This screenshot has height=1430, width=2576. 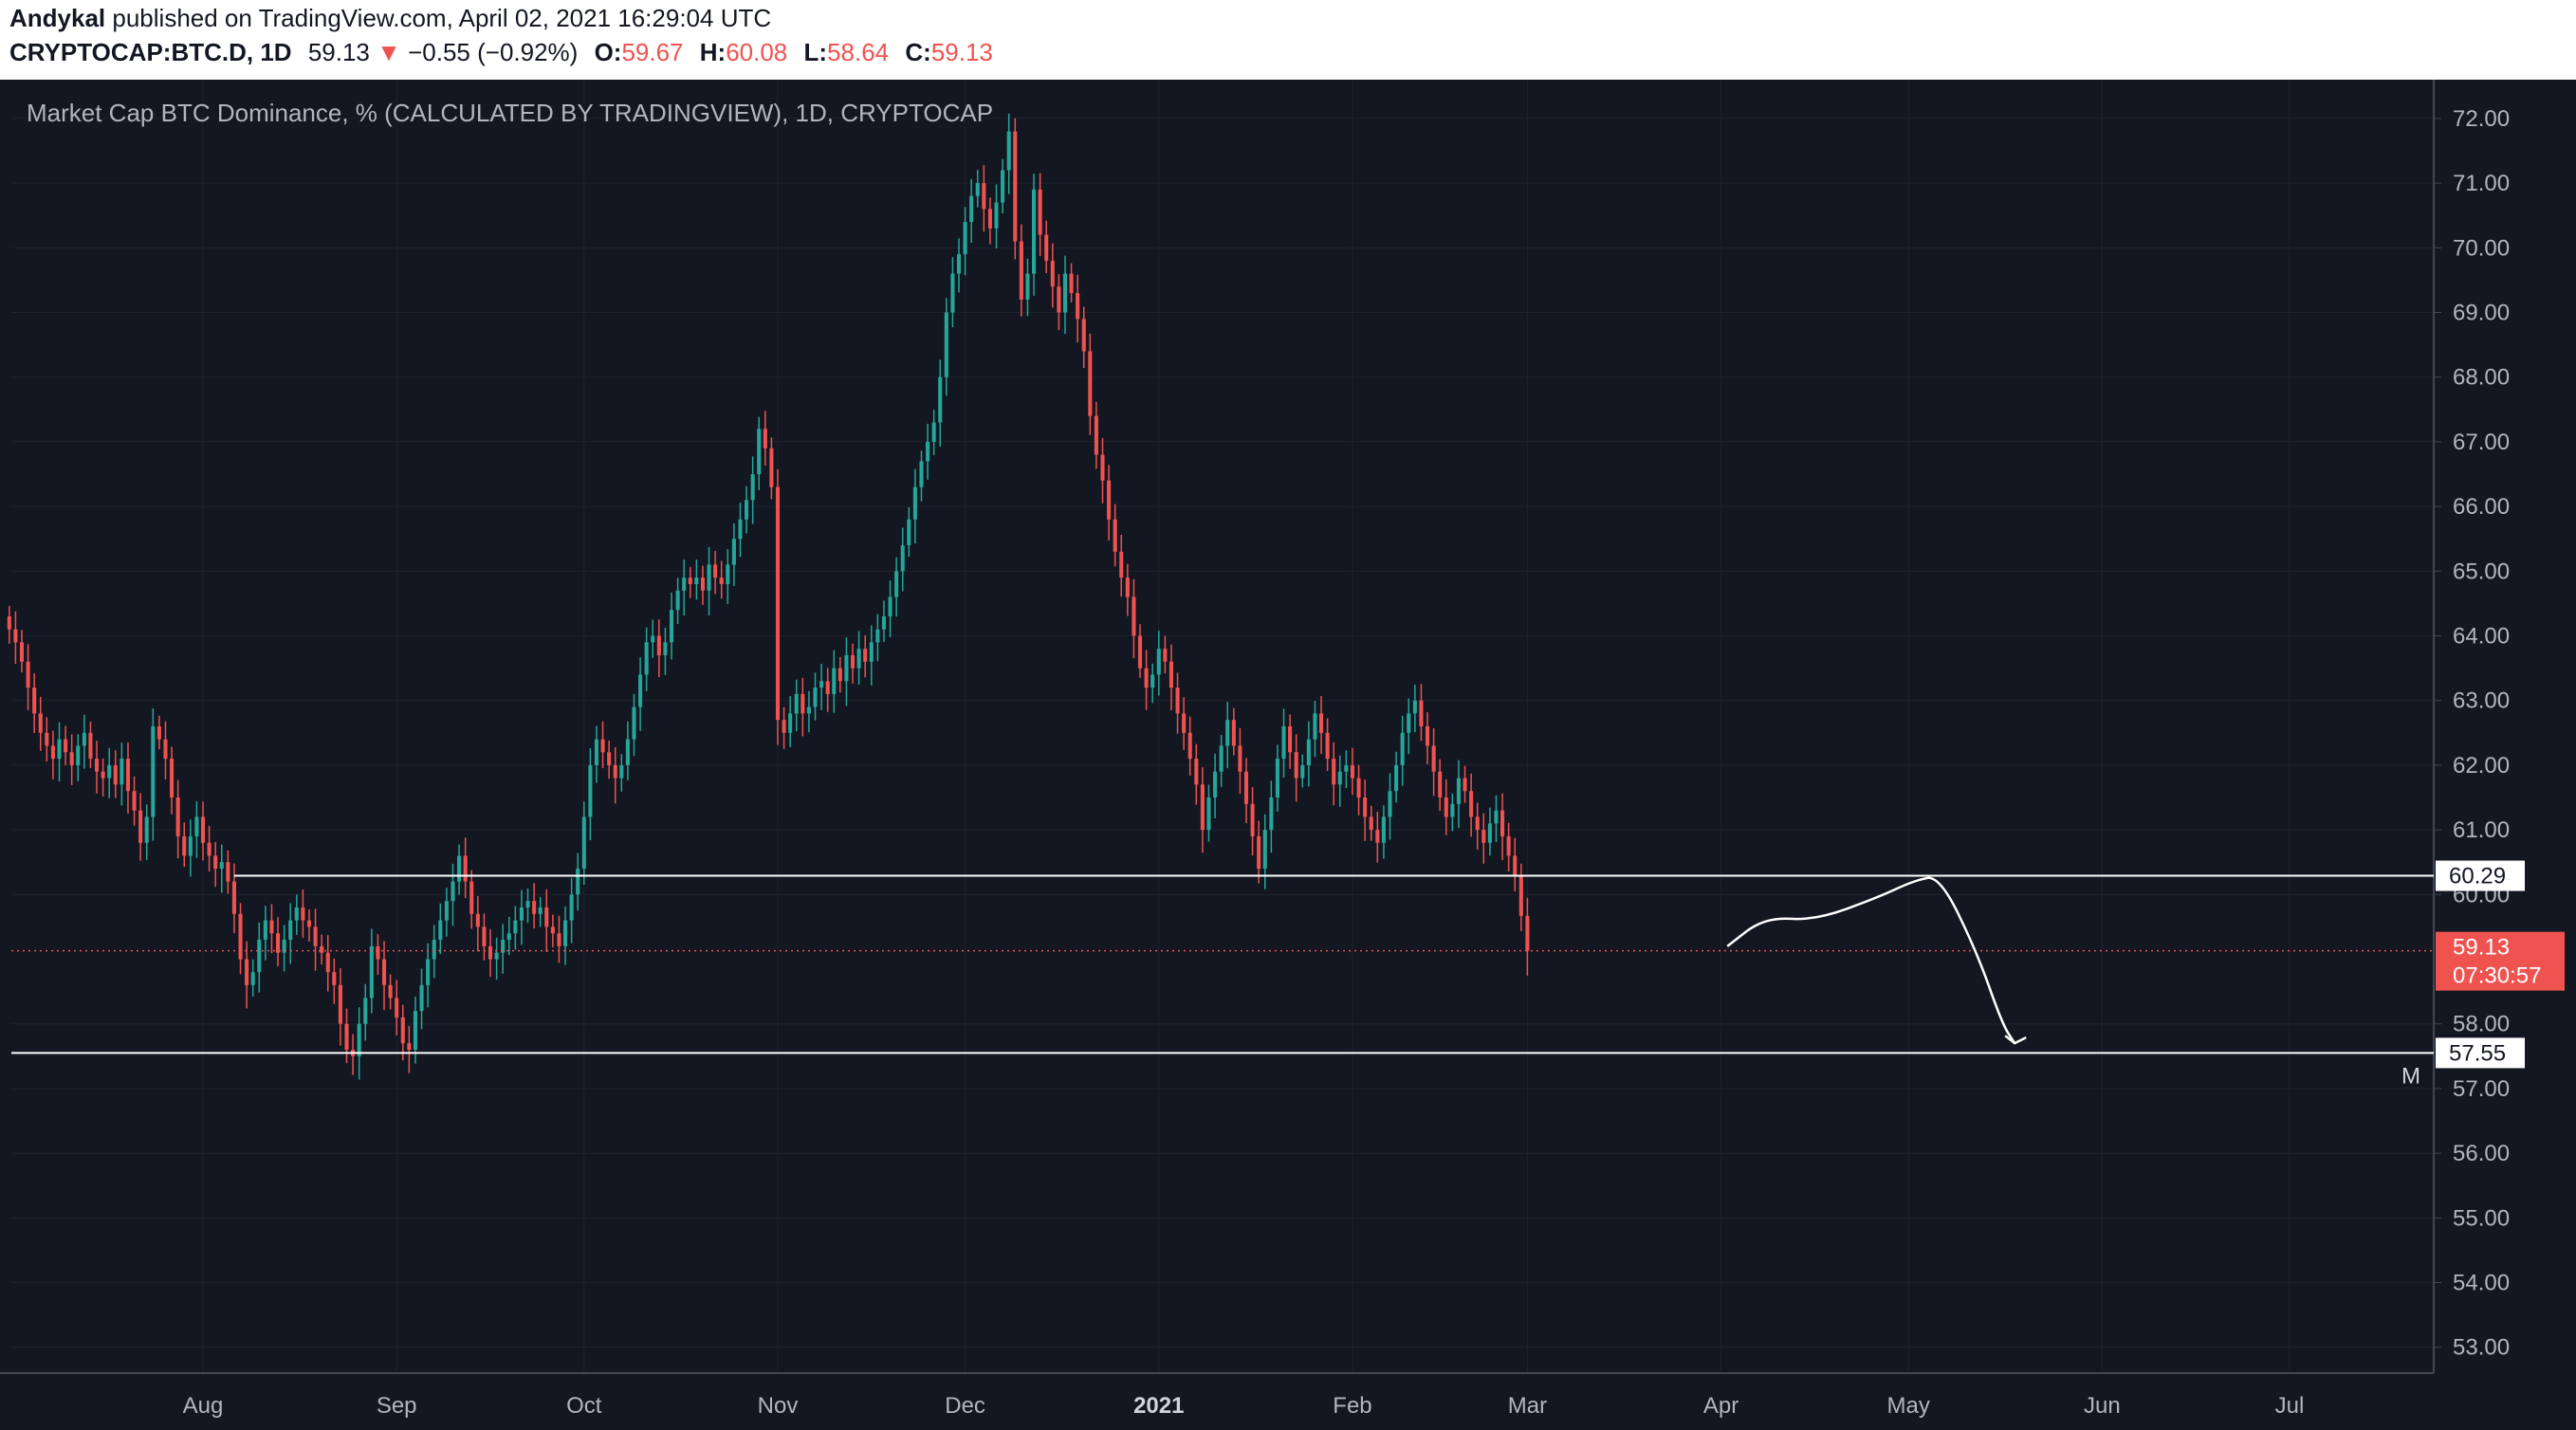 What do you see at coordinates (1908, 1406) in the screenshot?
I see `x-tick-label: May` at bounding box center [1908, 1406].